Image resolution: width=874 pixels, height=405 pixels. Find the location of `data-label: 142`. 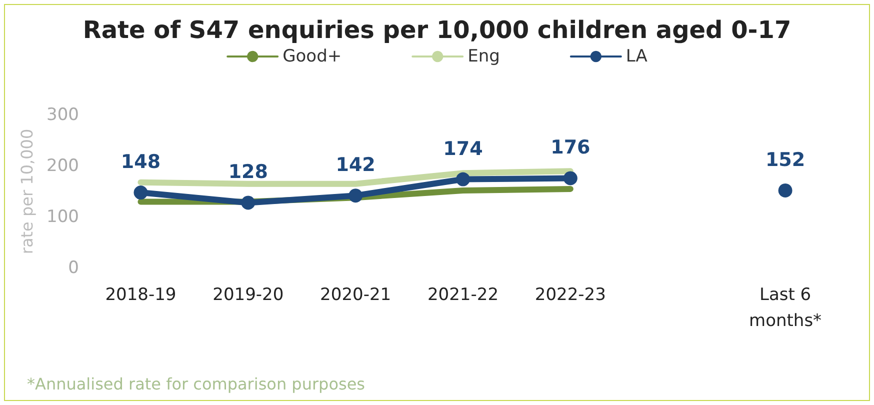

data-label: 142 is located at coordinates (356, 165).